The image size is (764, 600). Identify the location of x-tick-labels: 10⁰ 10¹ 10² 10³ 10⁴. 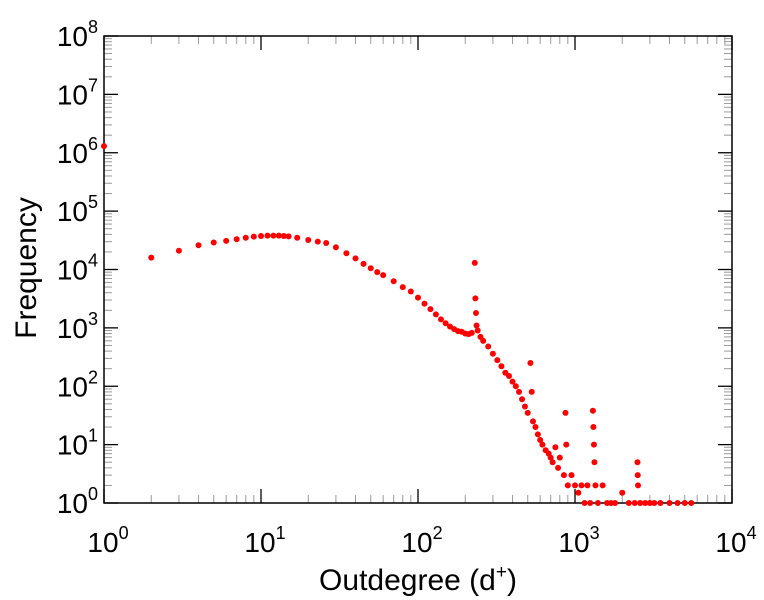
(421, 540).